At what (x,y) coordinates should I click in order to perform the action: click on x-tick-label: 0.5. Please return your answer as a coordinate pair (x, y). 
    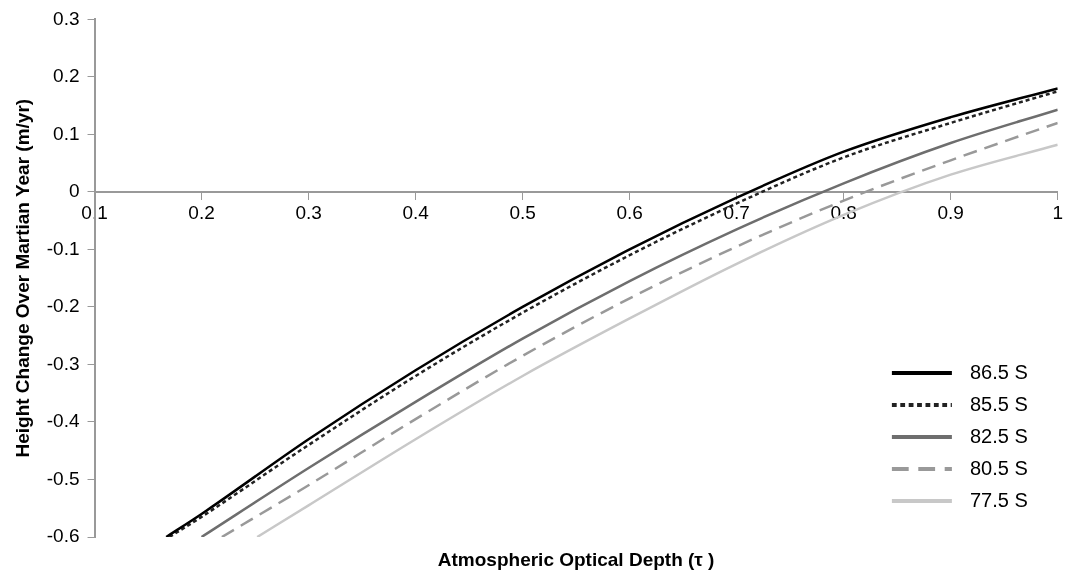
    Looking at the image, I should click on (522, 212).